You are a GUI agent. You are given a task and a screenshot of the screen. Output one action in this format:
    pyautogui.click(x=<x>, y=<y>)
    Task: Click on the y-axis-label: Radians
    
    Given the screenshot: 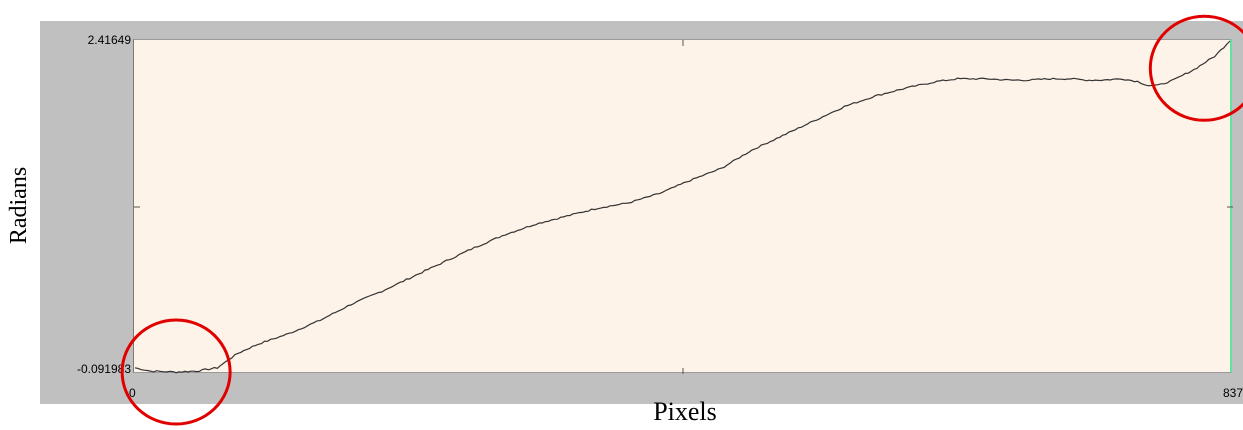 What is the action you would take?
    pyautogui.click(x=19, y=205)
    